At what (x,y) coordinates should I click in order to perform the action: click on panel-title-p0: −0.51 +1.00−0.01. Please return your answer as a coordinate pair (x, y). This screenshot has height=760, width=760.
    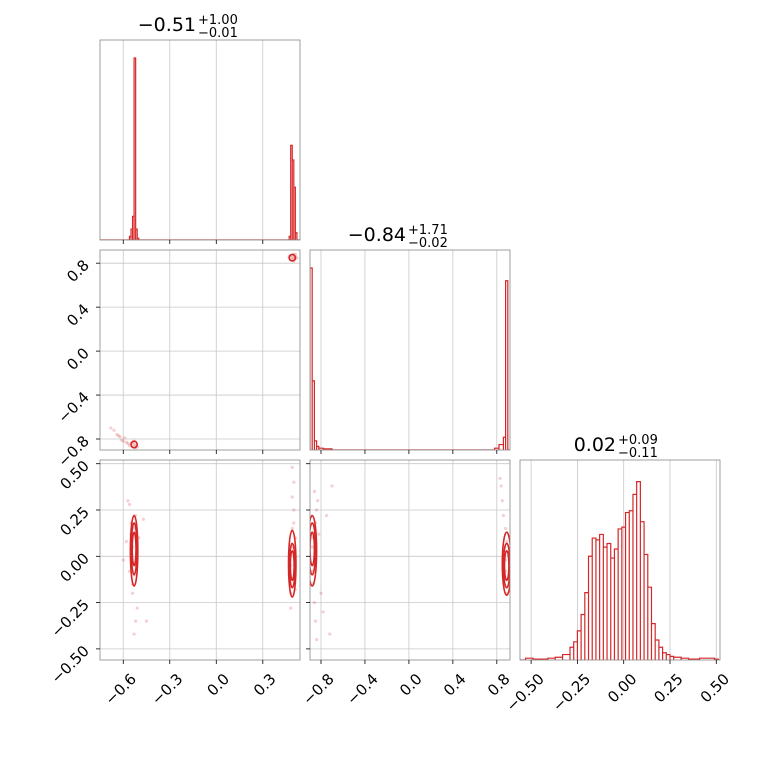
    Looking at the image, I should click on (188, 27).